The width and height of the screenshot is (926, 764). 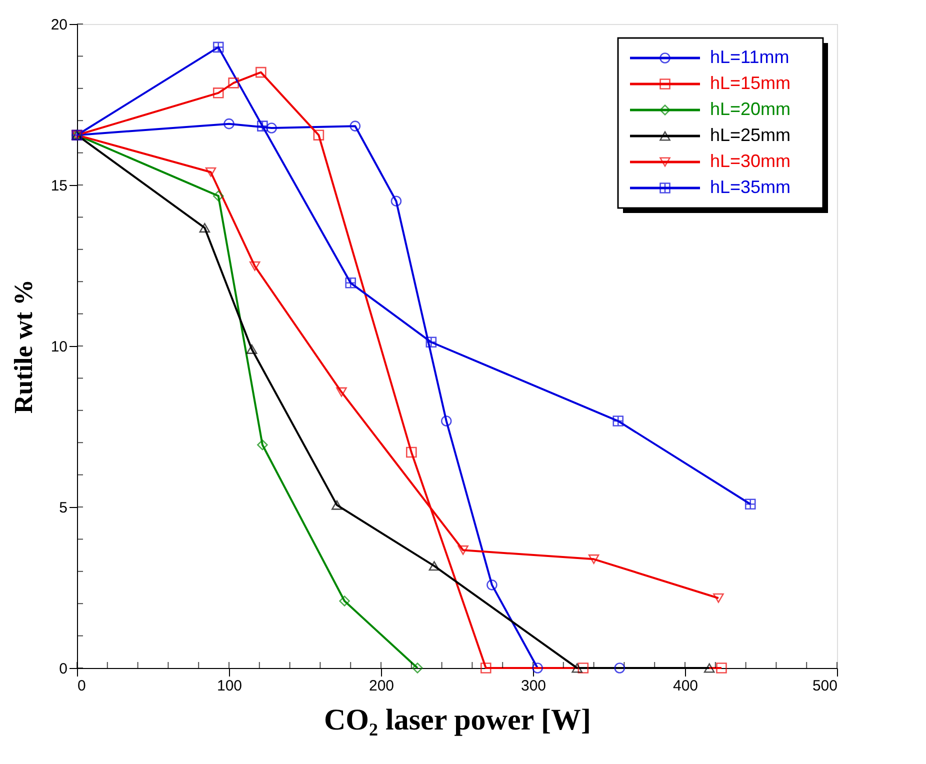 What do you see at coordinates (750, 187) in the screenshot?
I see `legend-label: hL=35mm` at bounding box center [750, 187].